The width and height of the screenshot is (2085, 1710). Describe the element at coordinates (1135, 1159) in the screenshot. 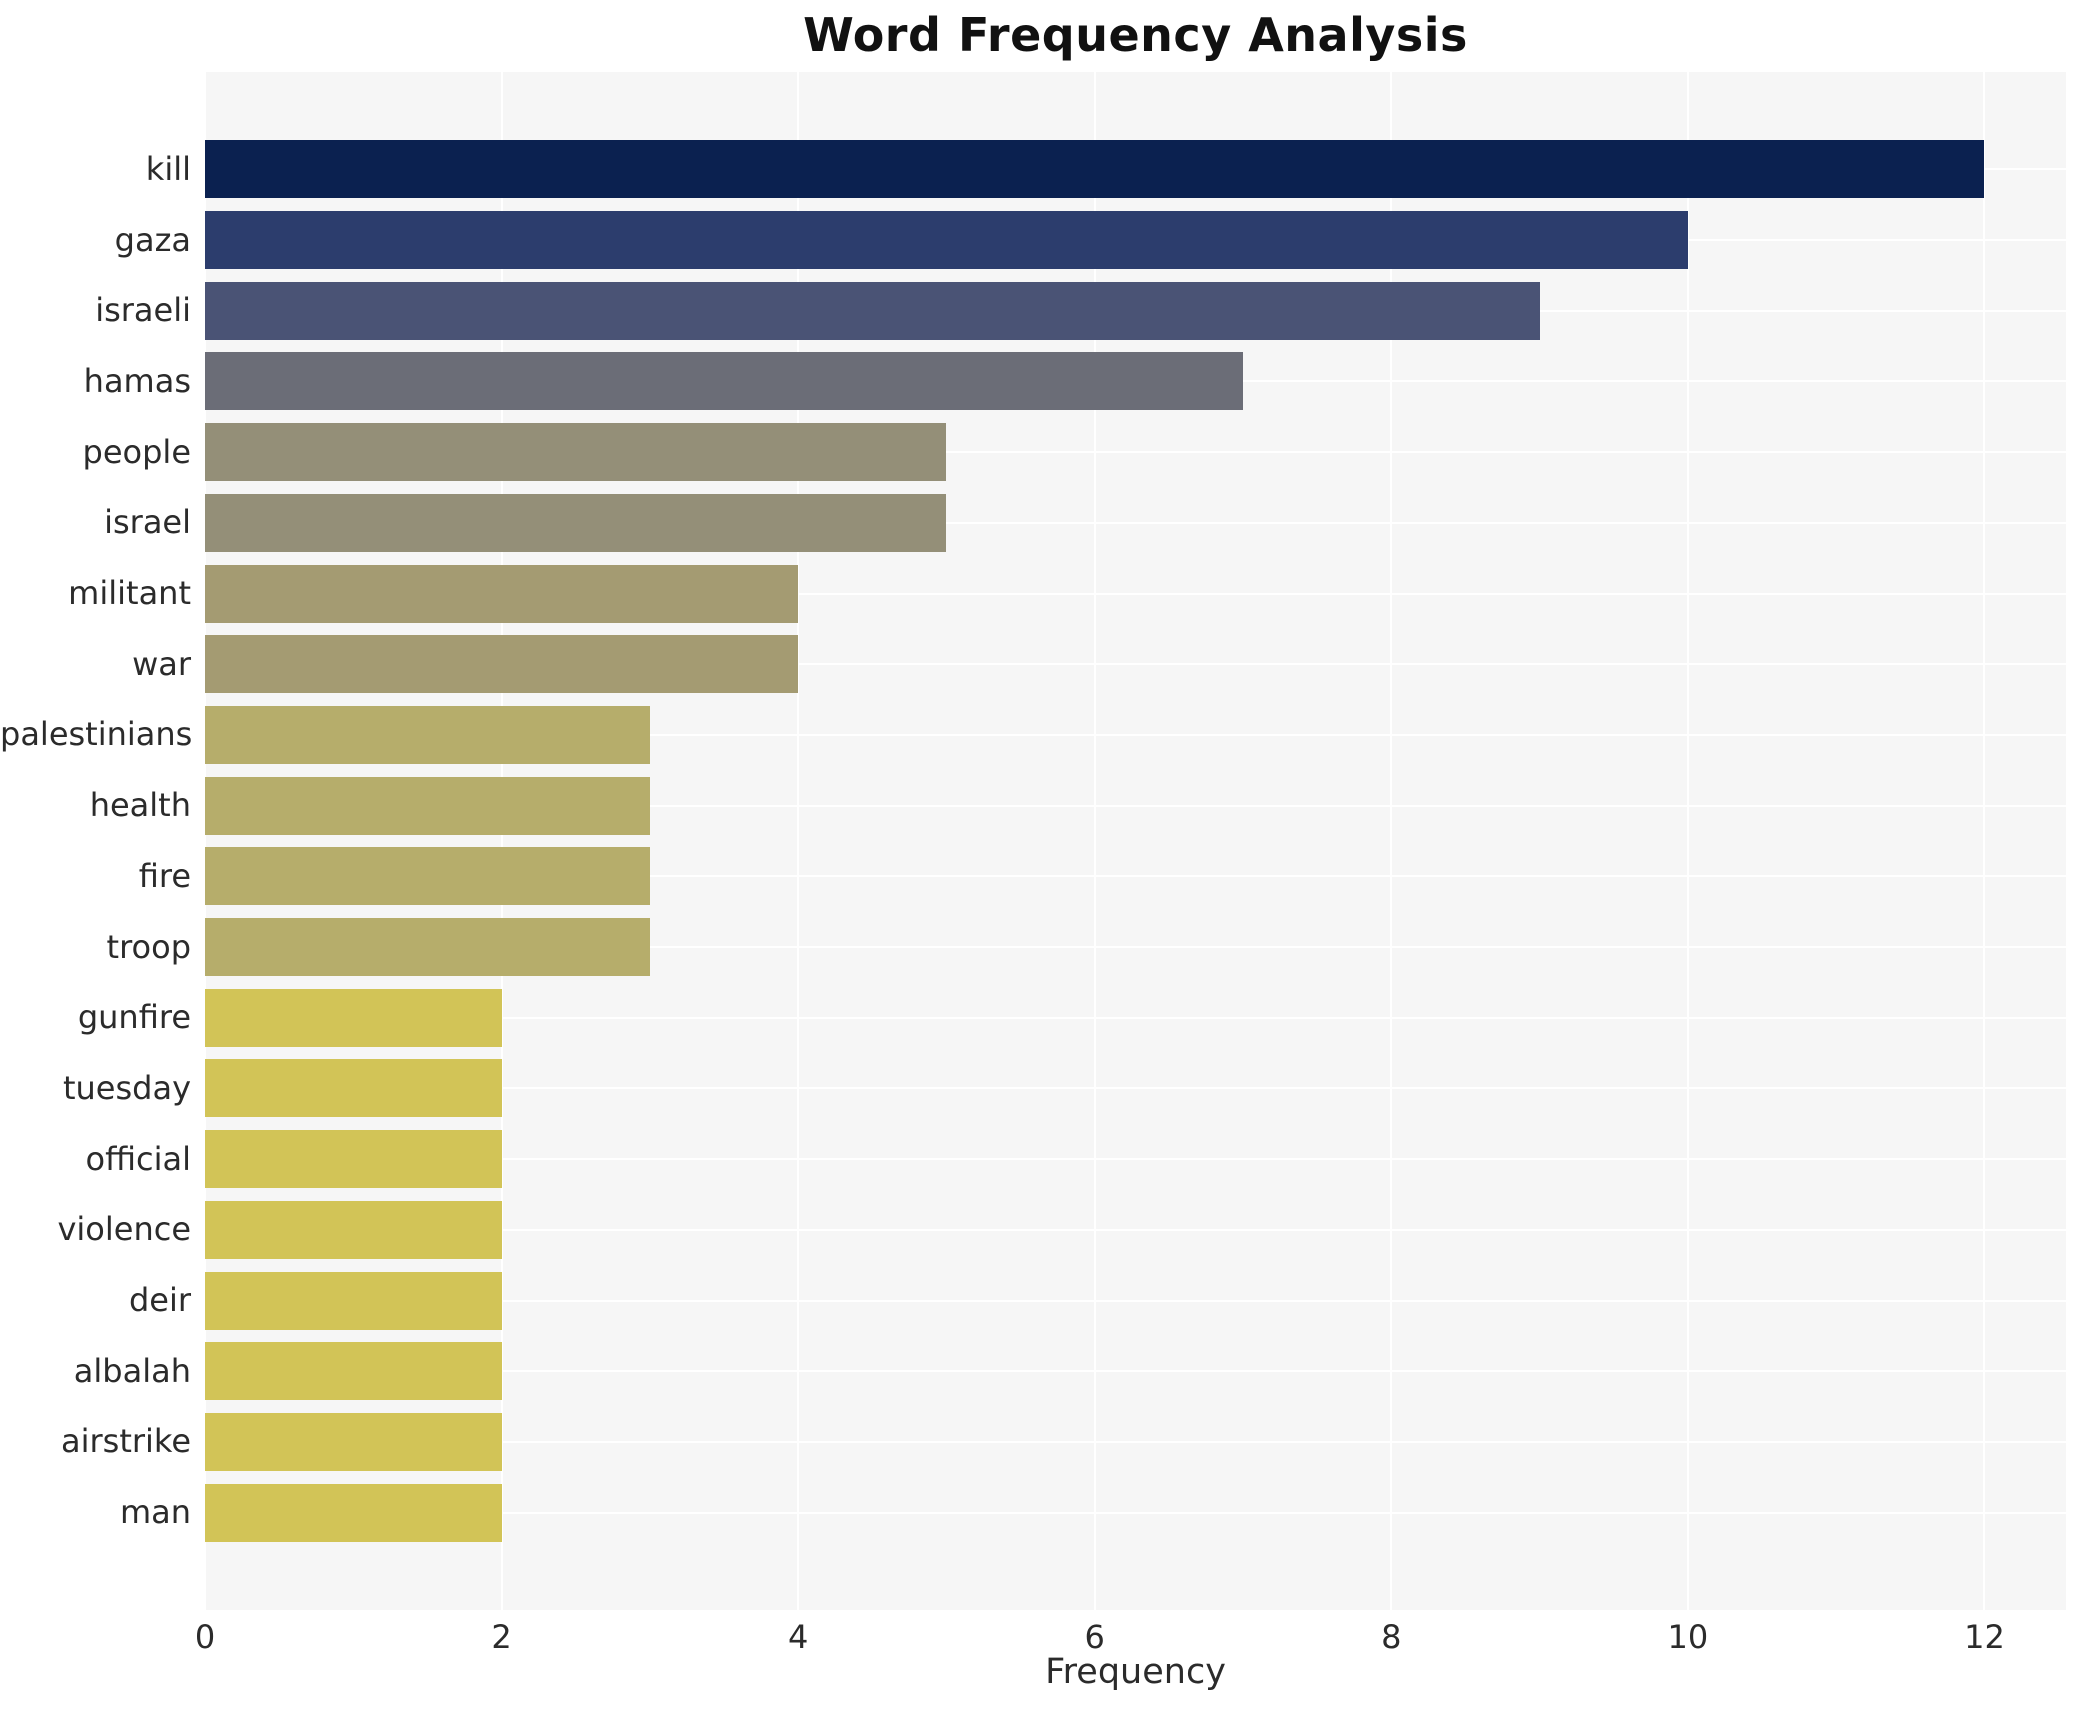

I see `y-gridline-official` at that location.